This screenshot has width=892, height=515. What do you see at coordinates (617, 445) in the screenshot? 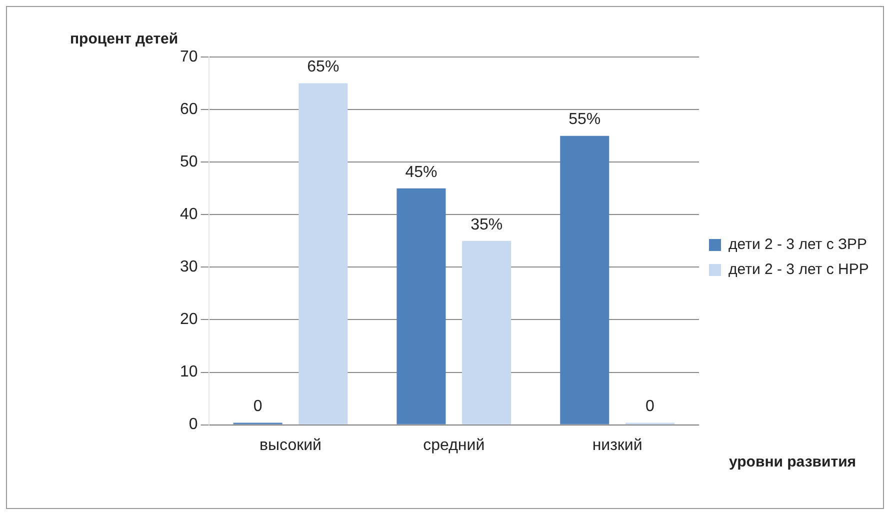
I see `x-tick-label: низкий` at bounding box center [617, 445].